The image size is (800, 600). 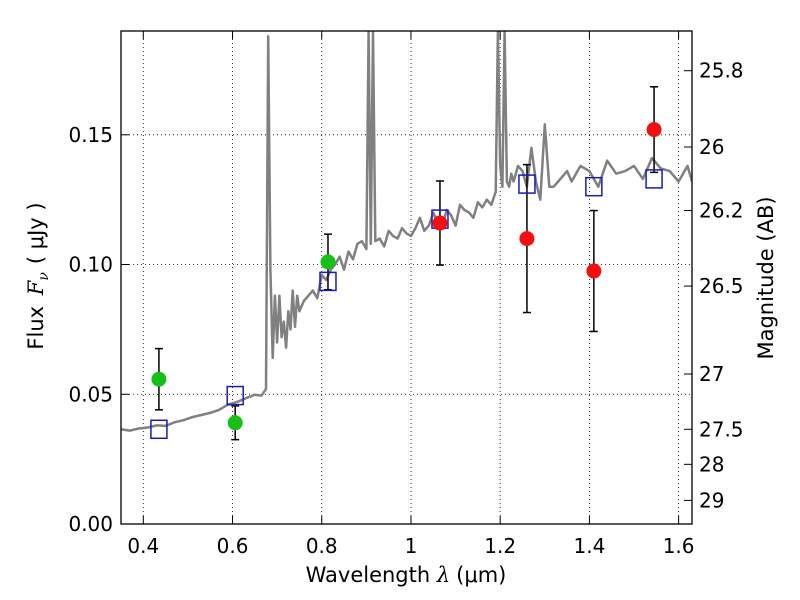 What do you see at coordinates (411, 546) in the screenshot?
I see `x-tick-label: 1` at bounding box center [411, 546].